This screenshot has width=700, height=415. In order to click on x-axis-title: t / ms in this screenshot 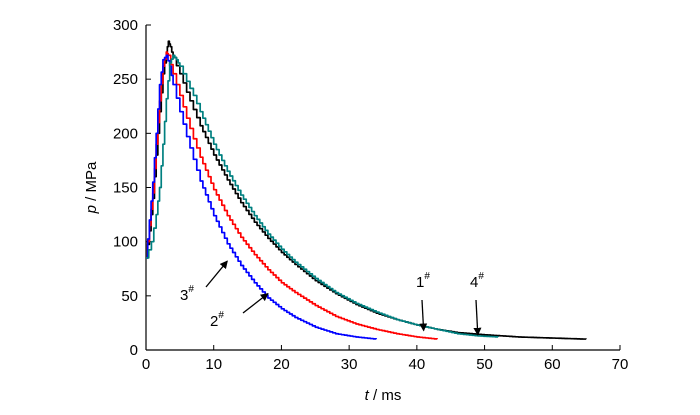, I will do `click(383, 395)`.